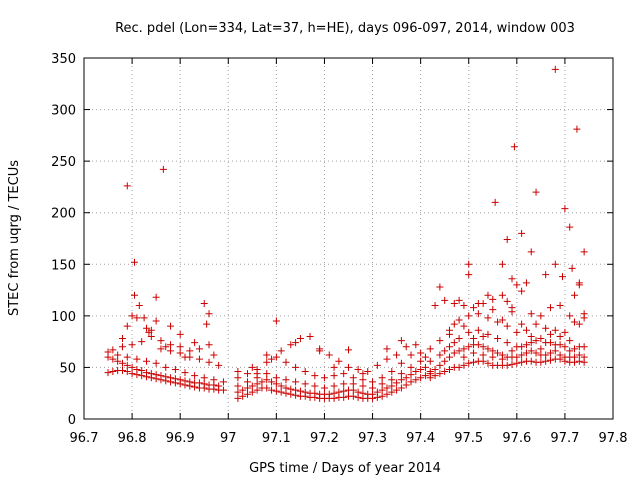  Describe the element at coordinates (372, 438) in the screenshot. I see `x-tick-label: 97.3` at that location.